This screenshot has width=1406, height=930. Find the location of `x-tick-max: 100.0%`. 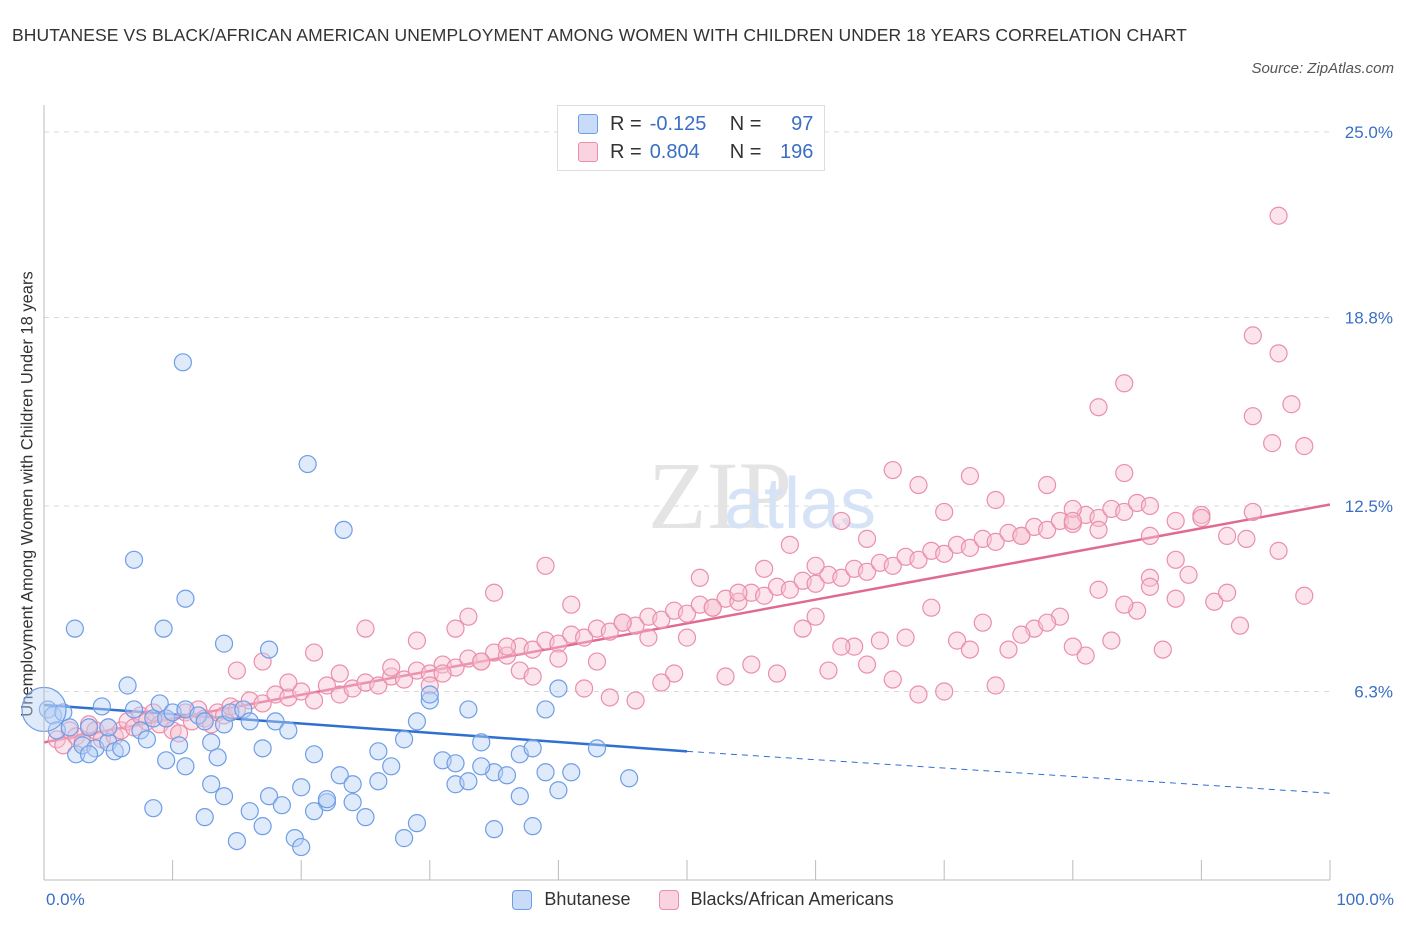

x-tick-max: 100.0% is located at coordinates (1365, 899).